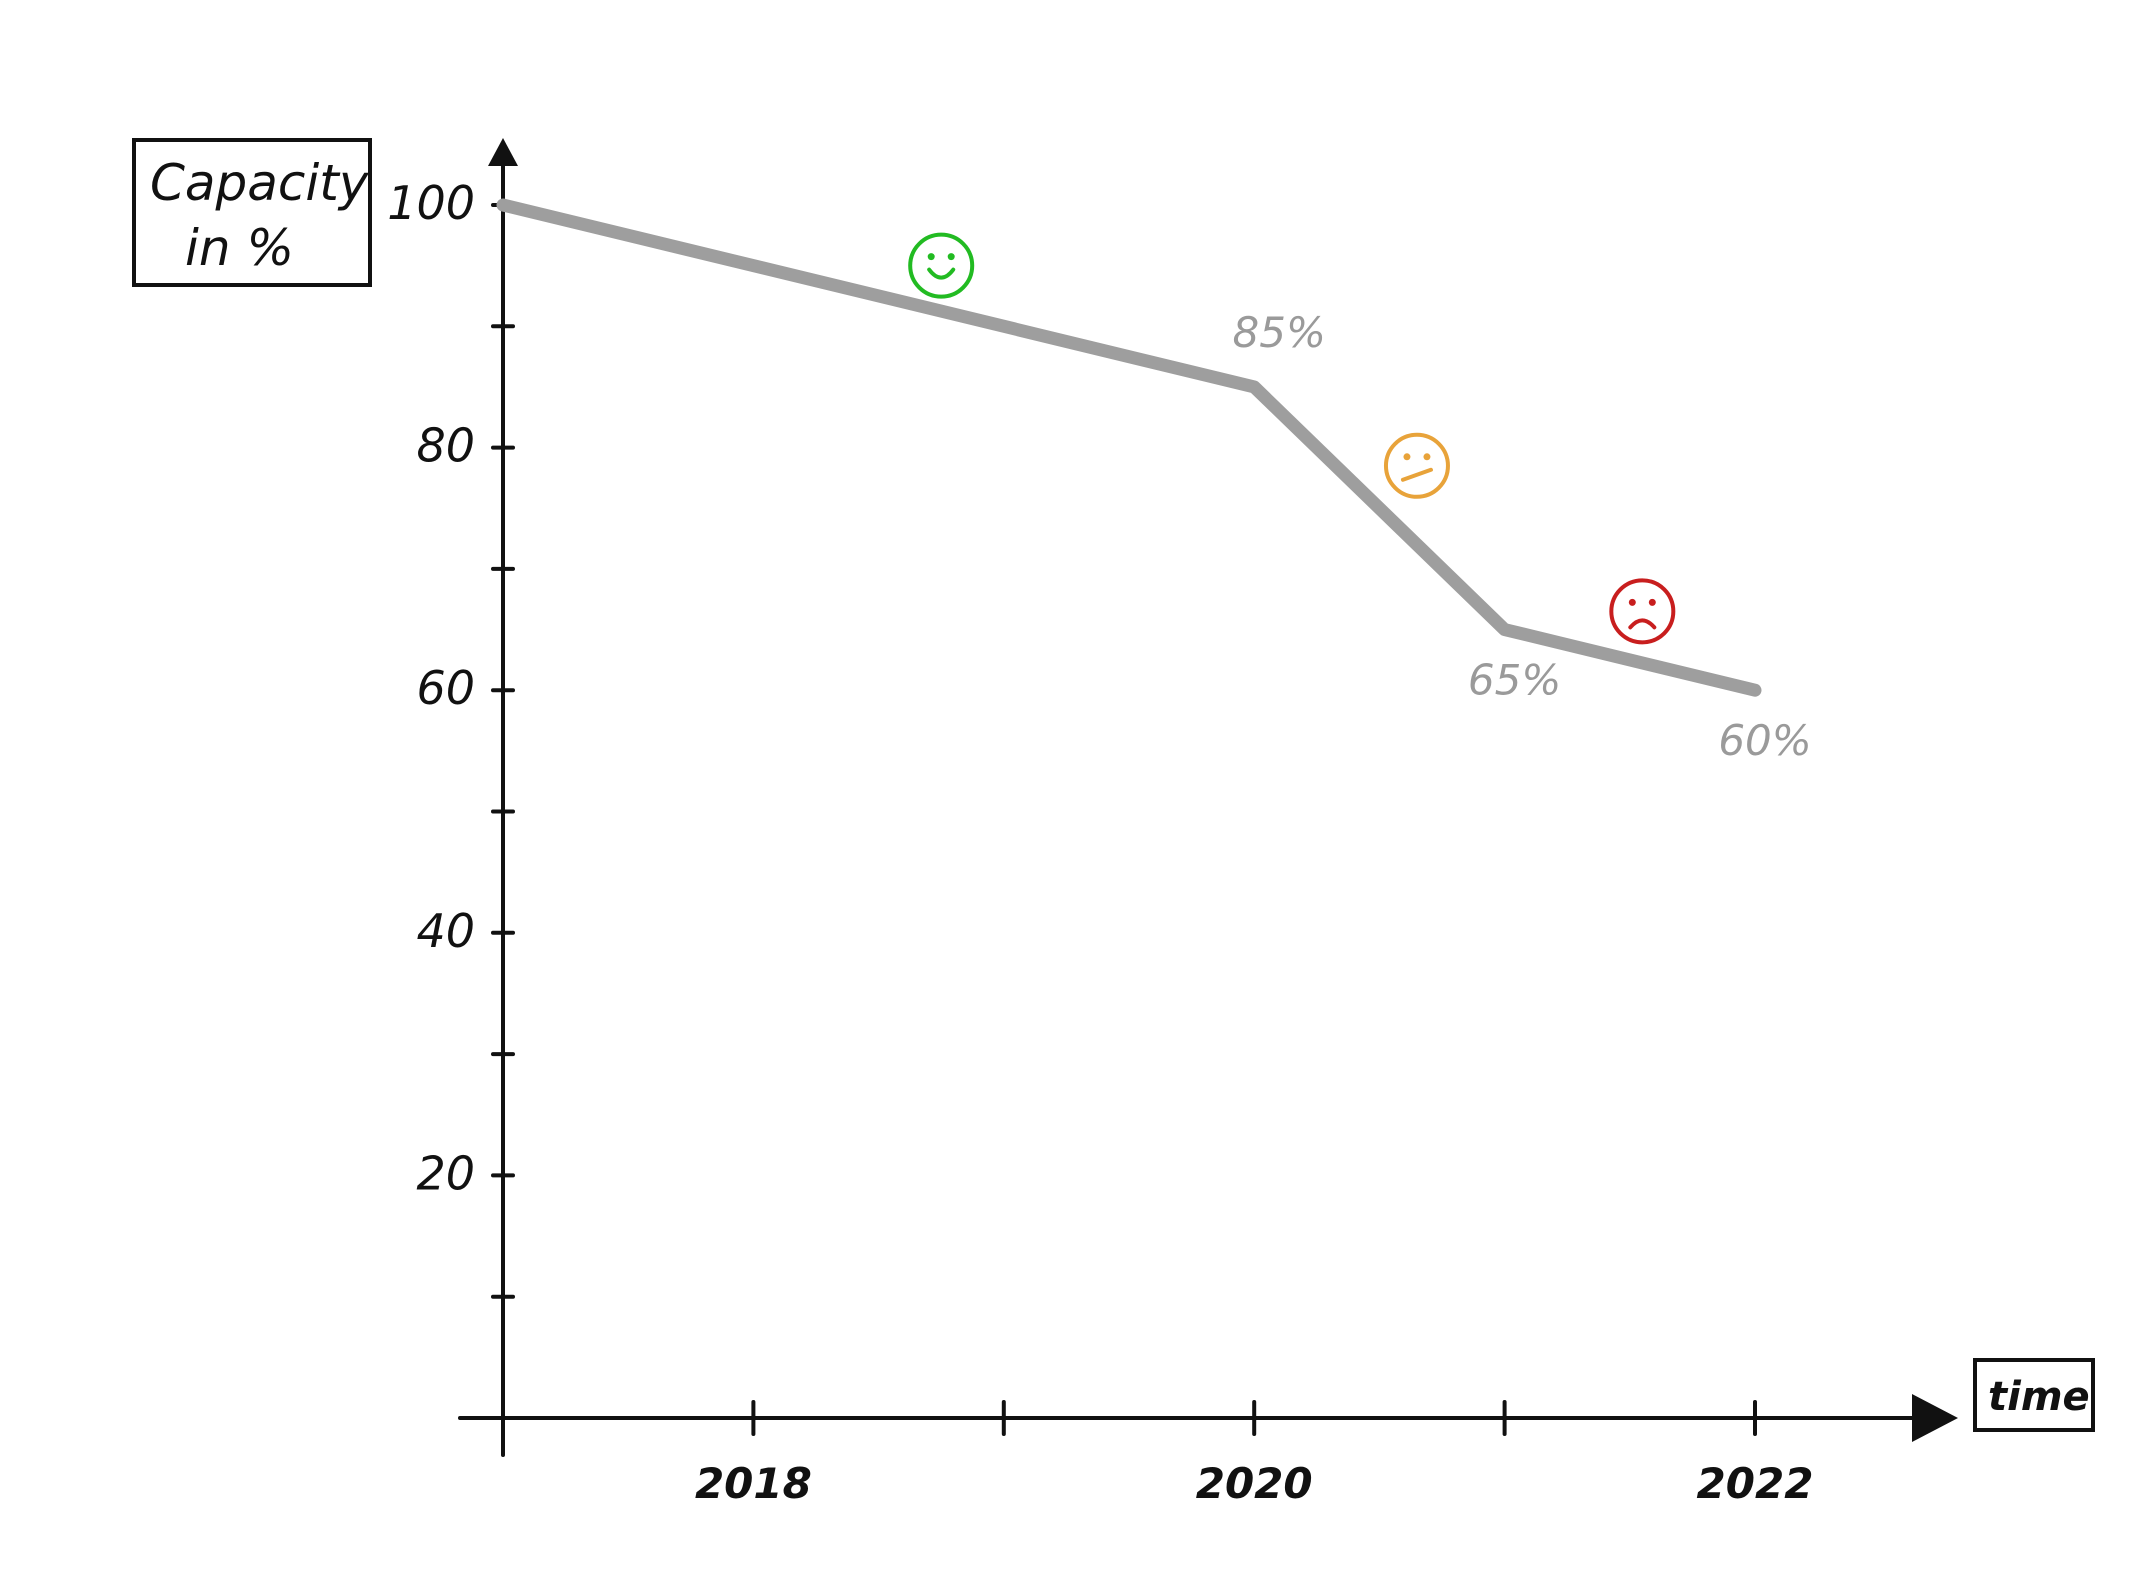  I want to click on y-tick-label: 60, so click(445, 688).